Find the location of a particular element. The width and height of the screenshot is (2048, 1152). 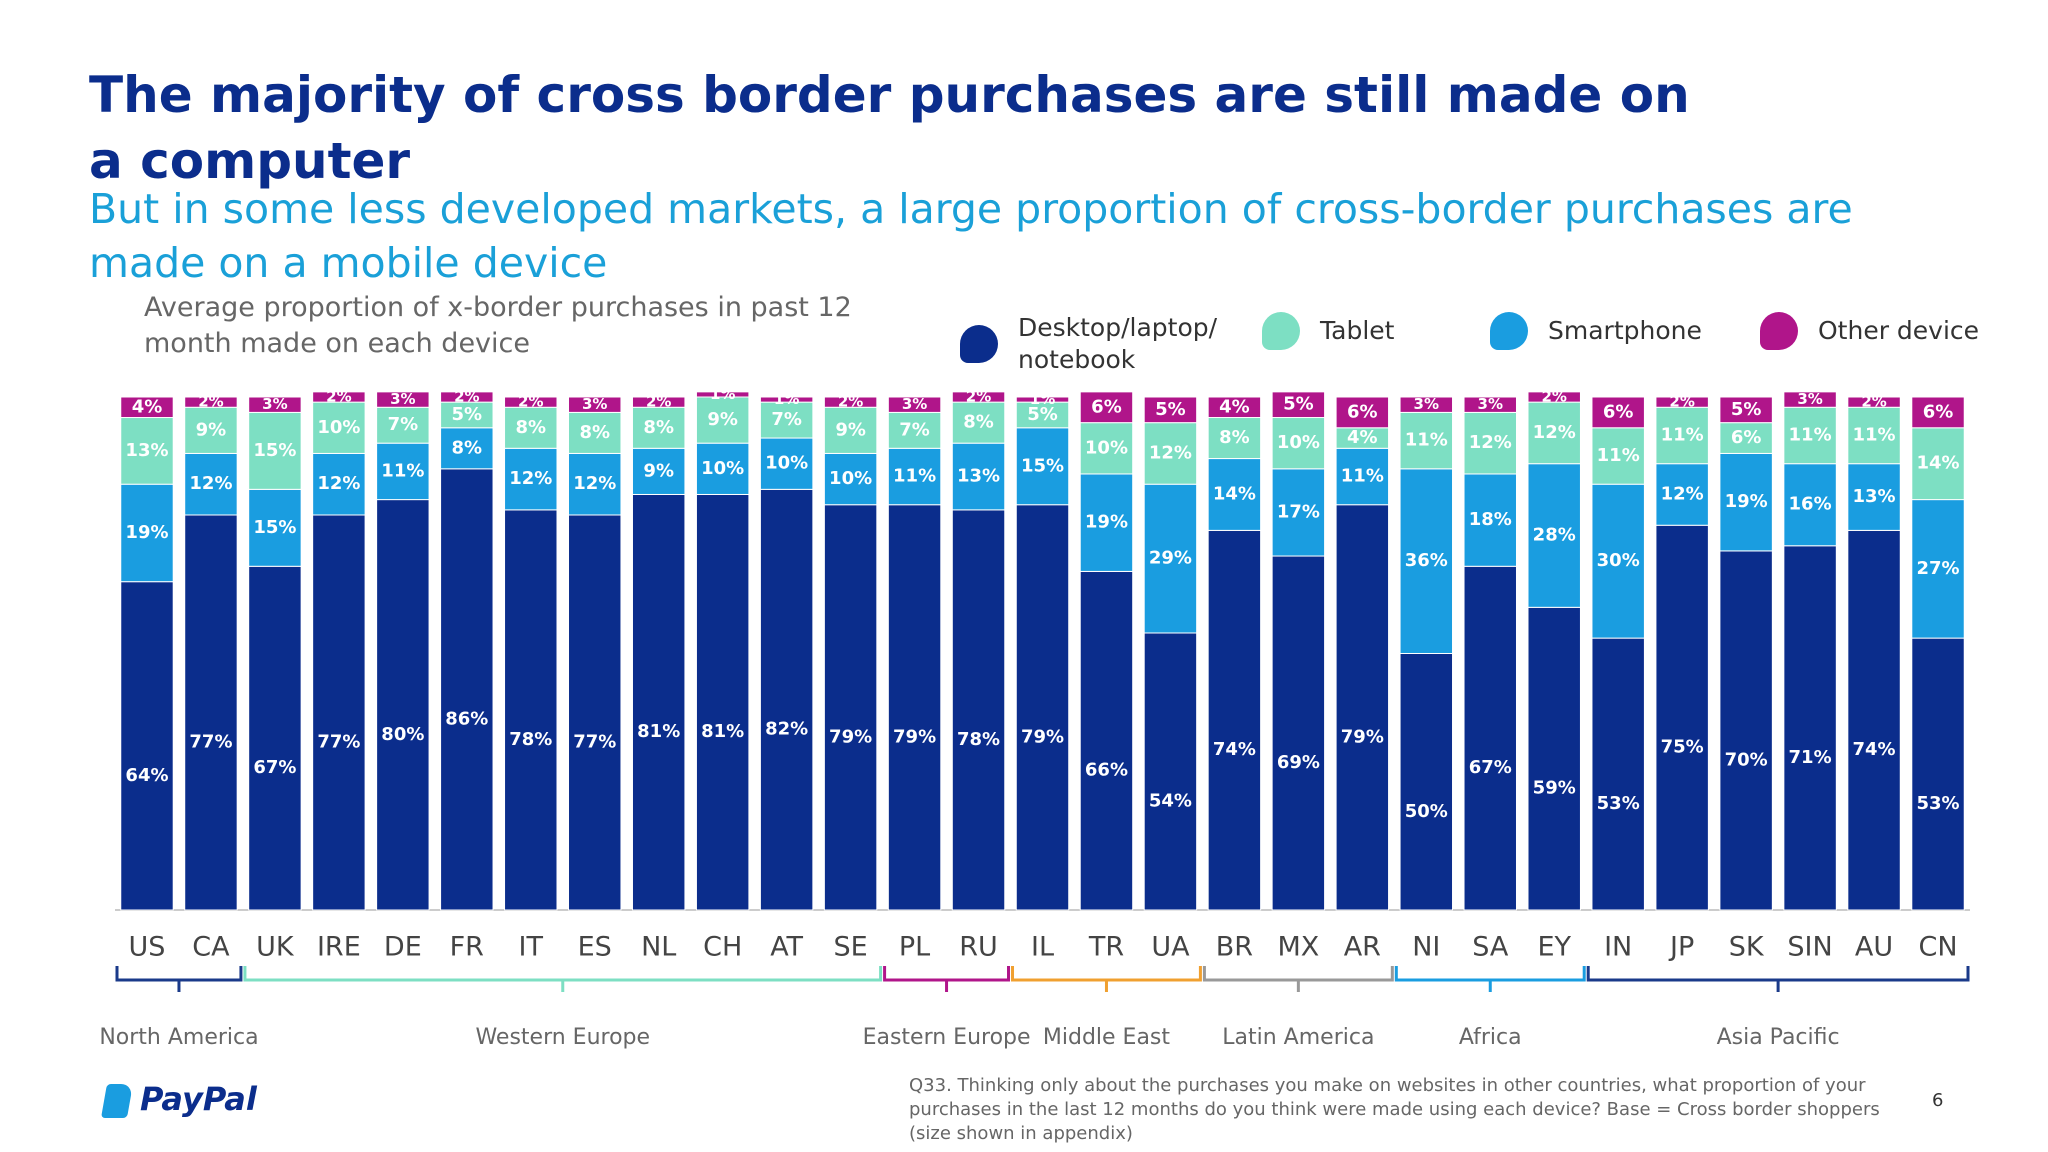

data-label: 14% is located at coordinates (1937, 463).